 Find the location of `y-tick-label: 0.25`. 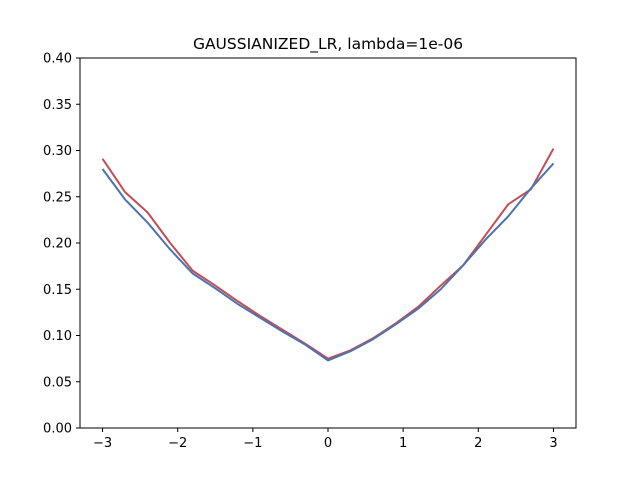

y-tick-label: 0.25 is located at coordinates (57, 197).